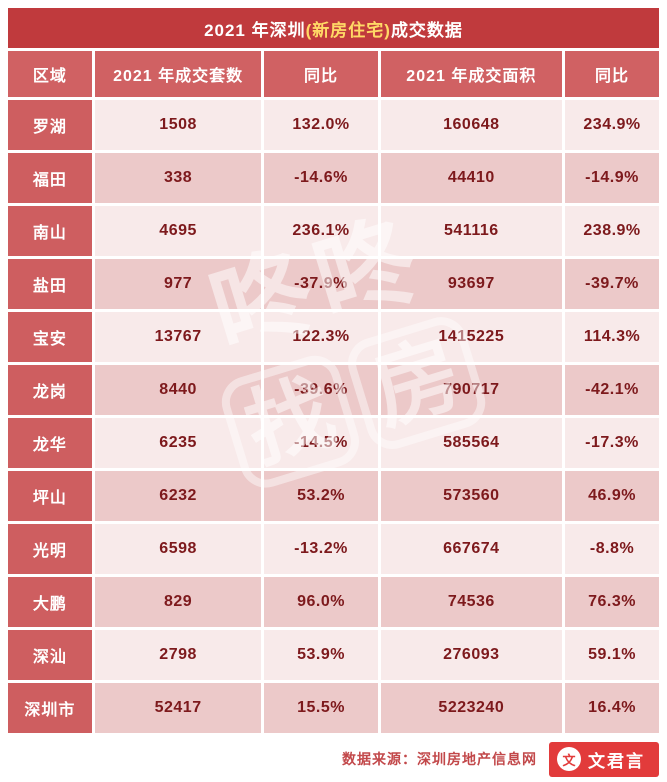 The image size is (667, 782). What do you see at coordinates (321, 125) in the screenshot?
I see `units-yoy-cell: 132.0%` at bounding box center [321, 125].